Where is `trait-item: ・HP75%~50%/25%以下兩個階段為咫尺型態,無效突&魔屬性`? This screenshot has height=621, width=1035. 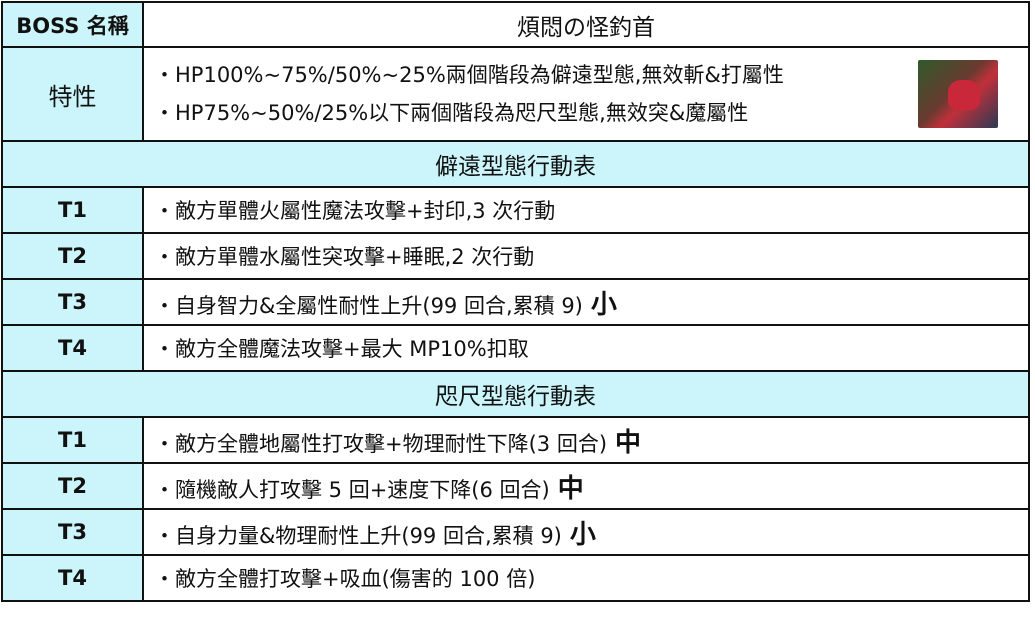 trait-item: ・HP75%~50%/25%以下兩個階段為咫尺型態,無效突&魔屬性 is located at coordinates (451, 113).